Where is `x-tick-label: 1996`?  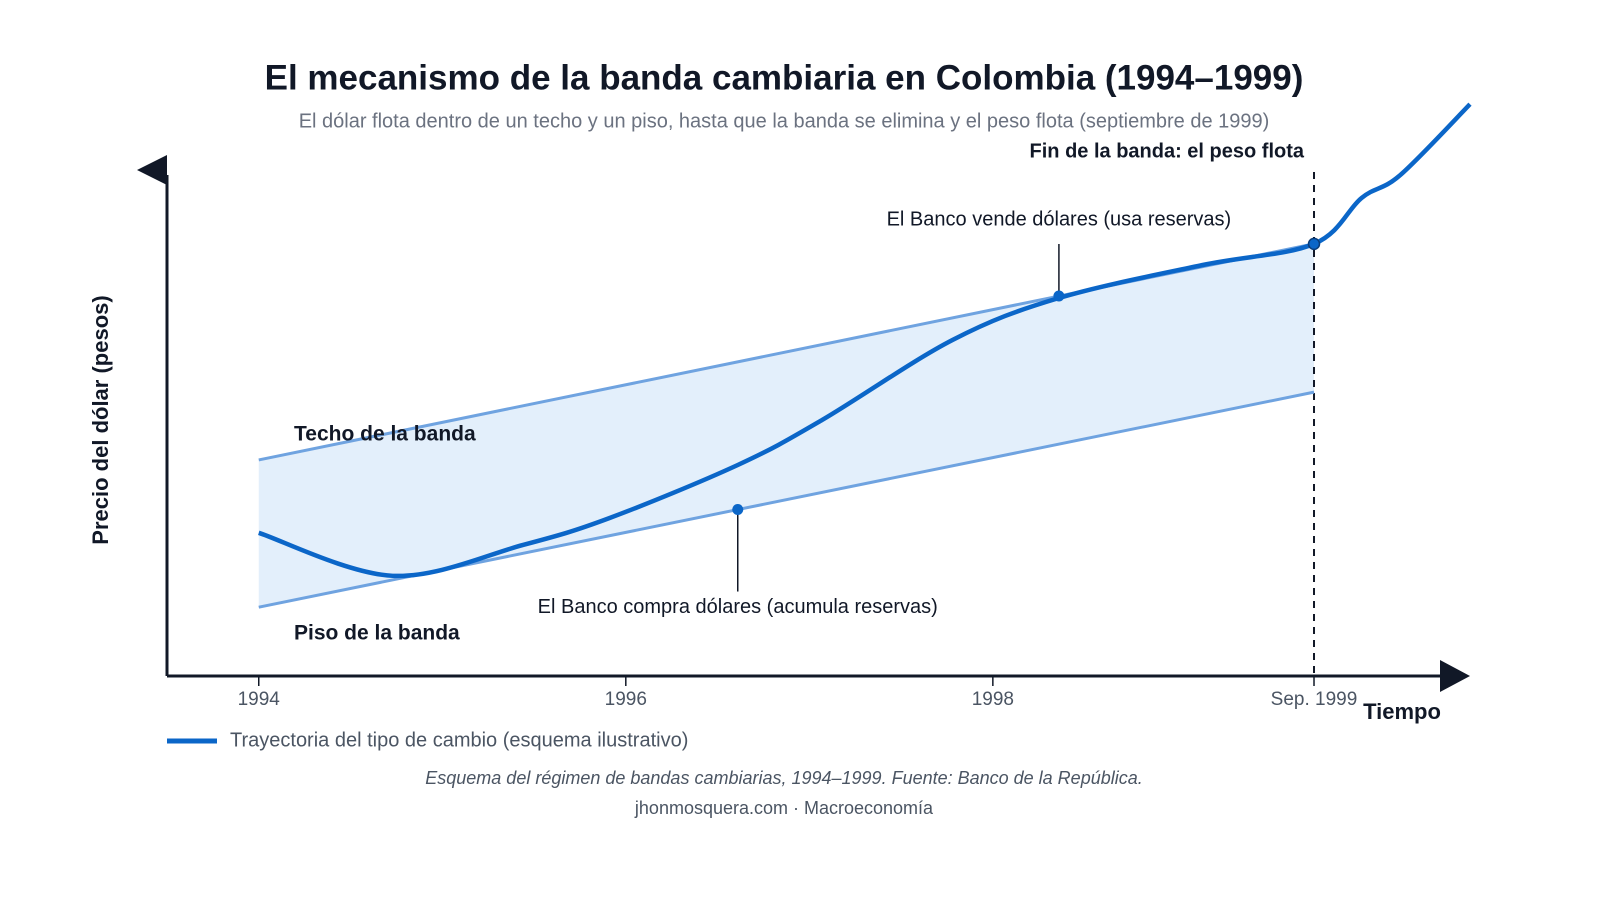 x-tick-label: 1996 is located at coordinates (626, 699).